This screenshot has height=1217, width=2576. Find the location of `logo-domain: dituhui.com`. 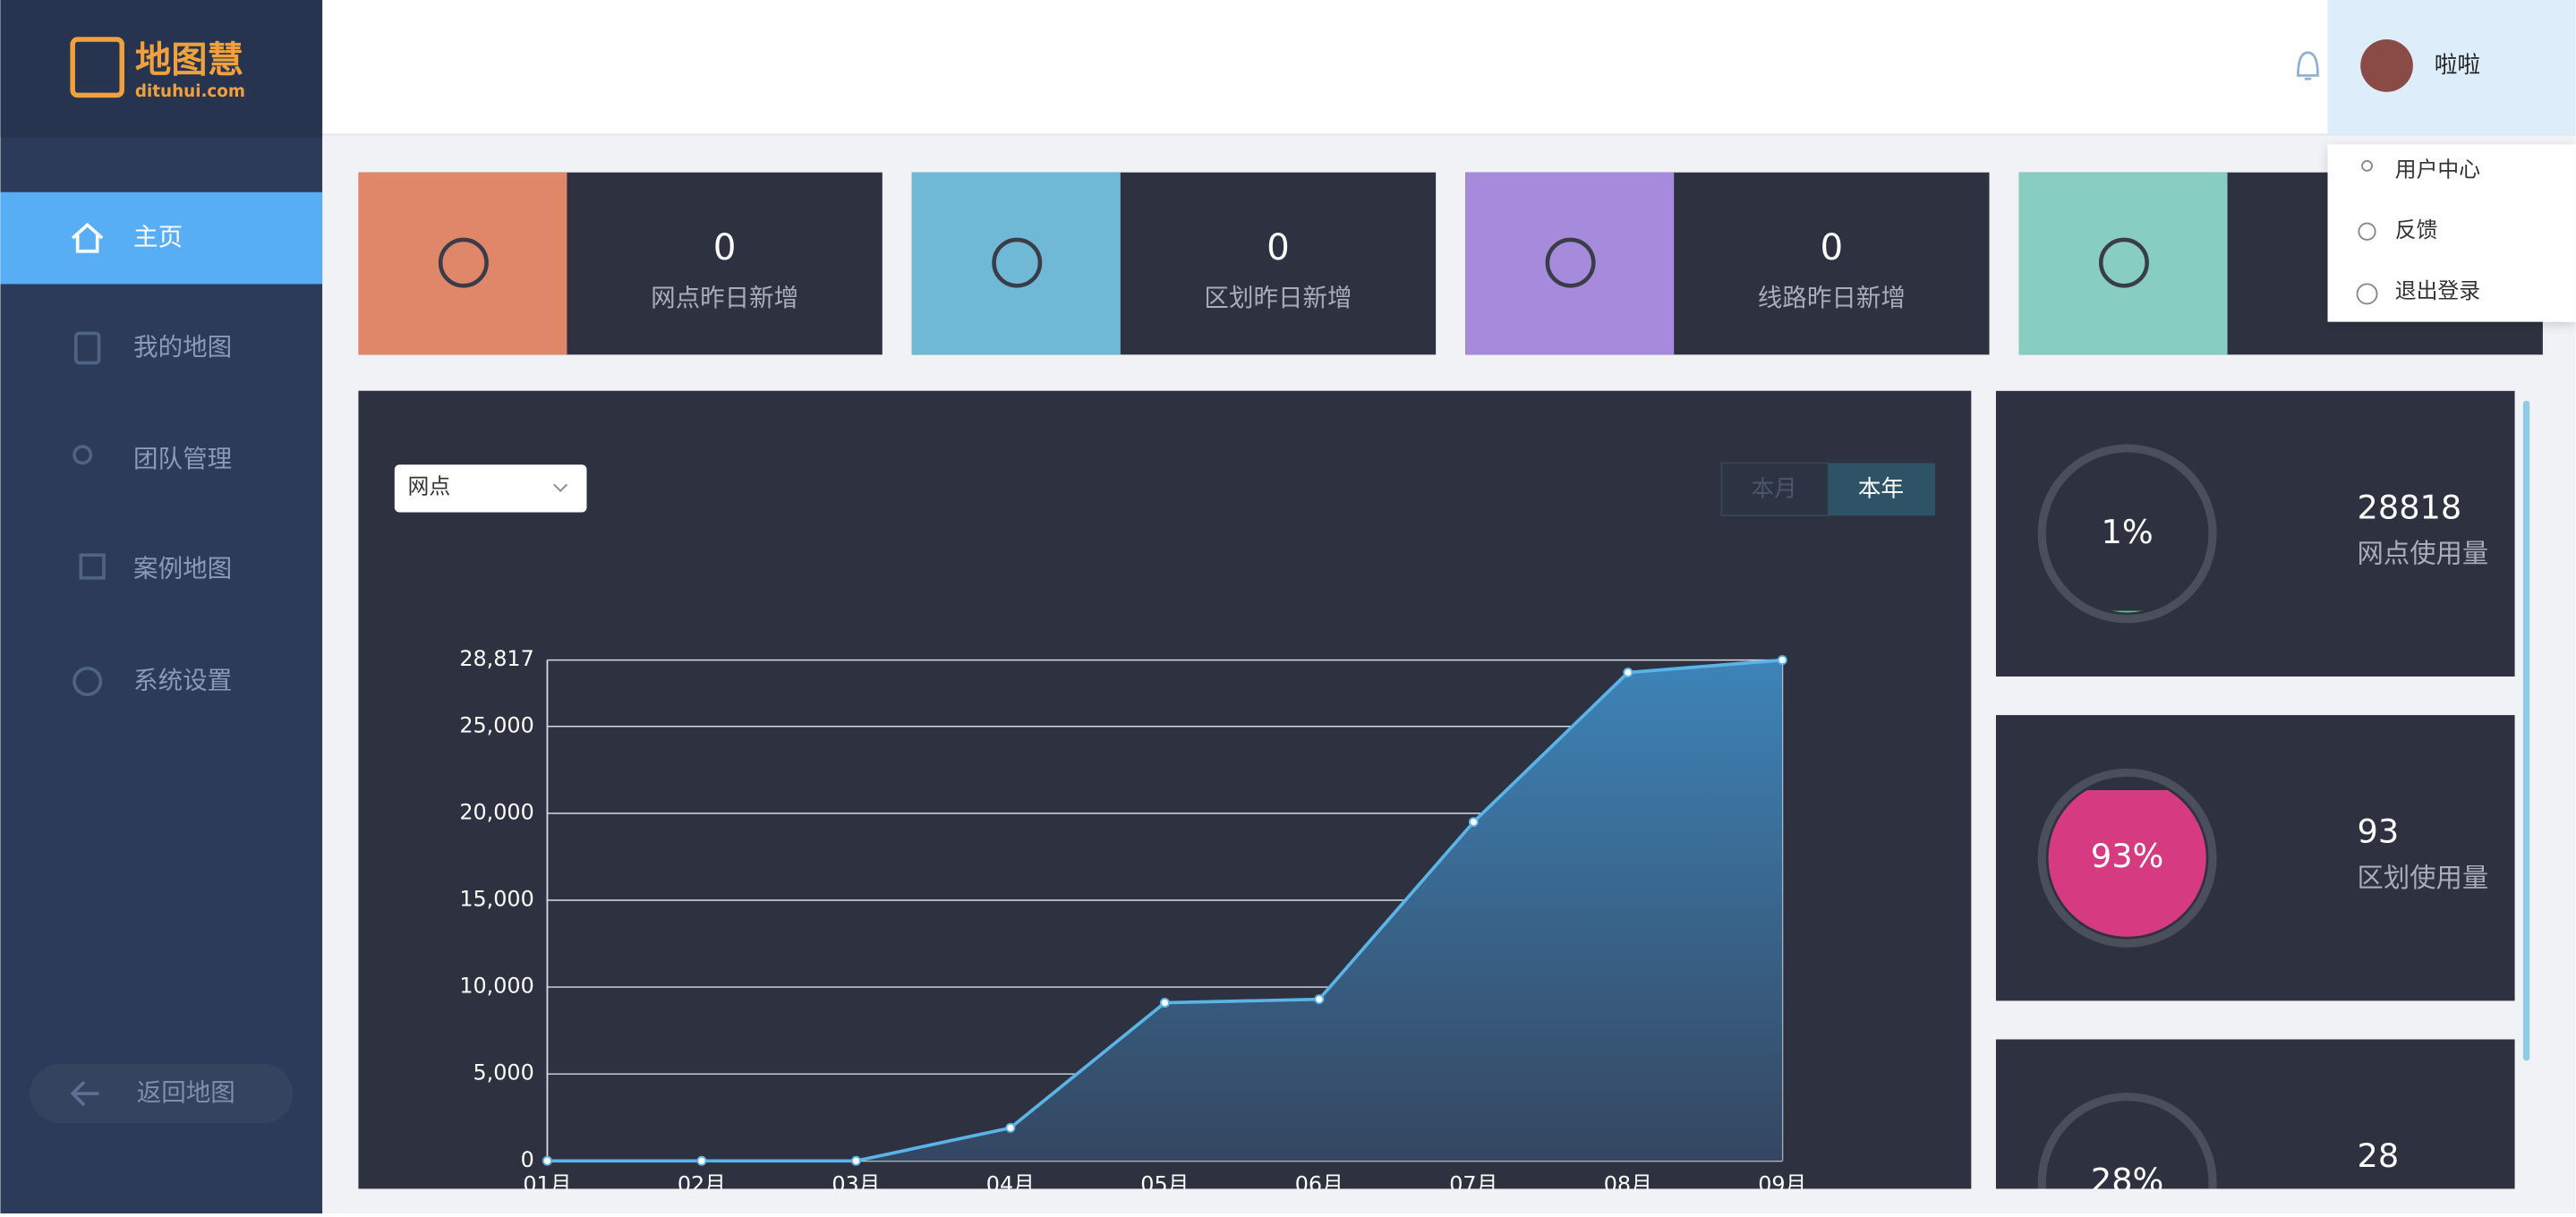

logo-domain: dituhui.com is located at coordinates (190, 91).